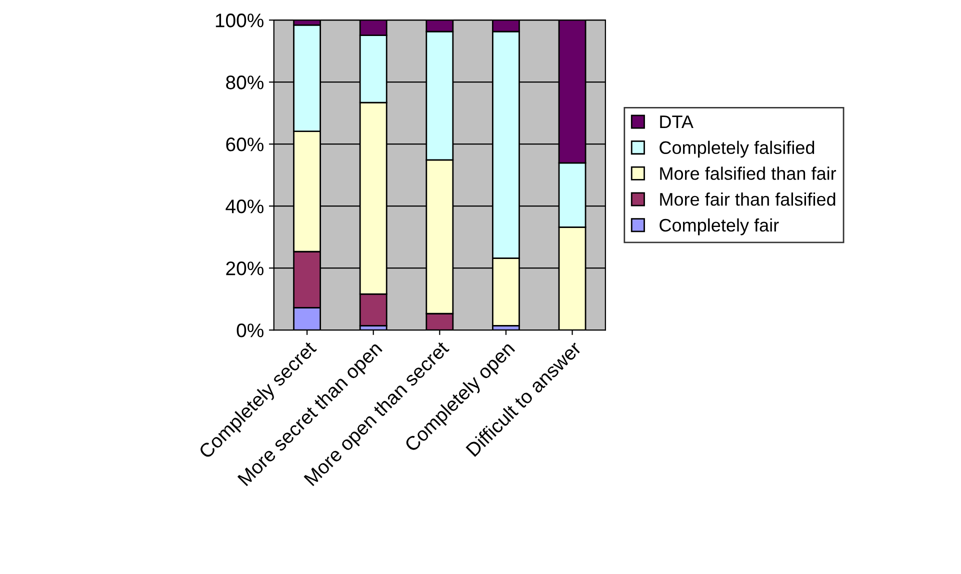 The image size is (961, 574). Describe the element at coordinates (748, 199) in the screenshot. I see `legend-label: More fair than falsified` at that location.